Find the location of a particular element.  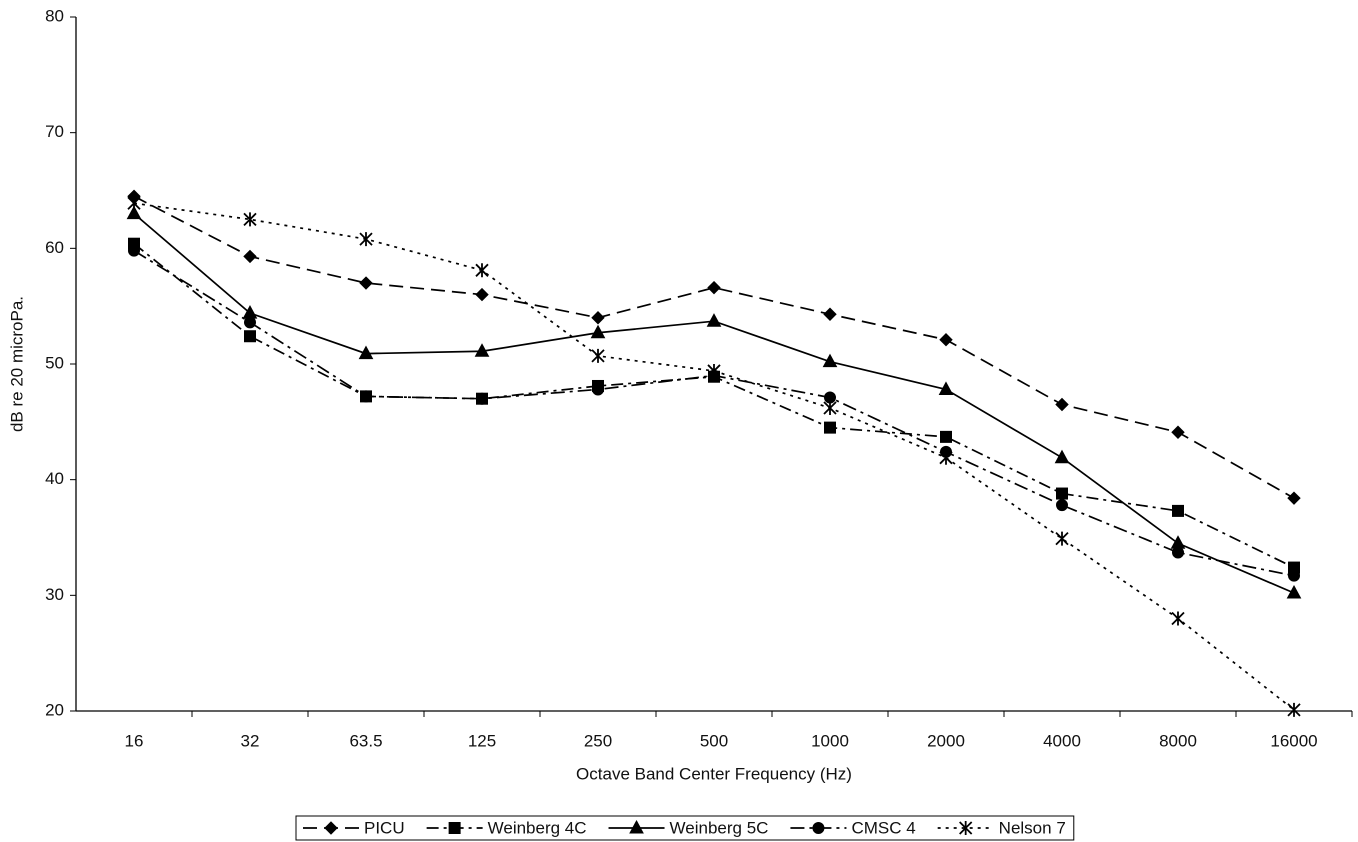

x-tick-label: 250 is located at coordinates (598, 740).